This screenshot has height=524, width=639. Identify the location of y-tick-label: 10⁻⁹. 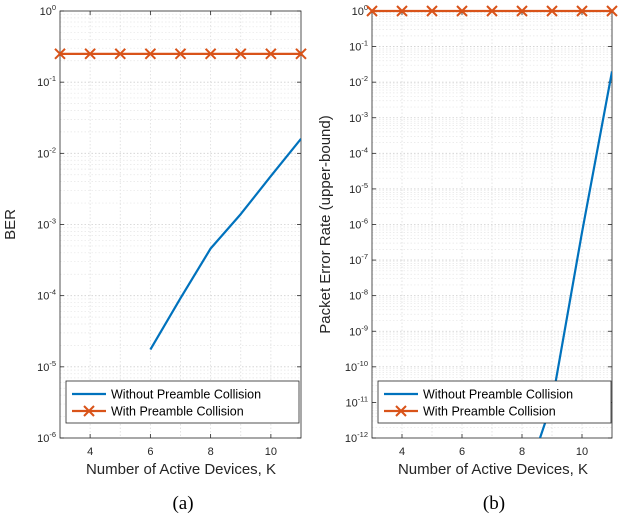
(358, 330).